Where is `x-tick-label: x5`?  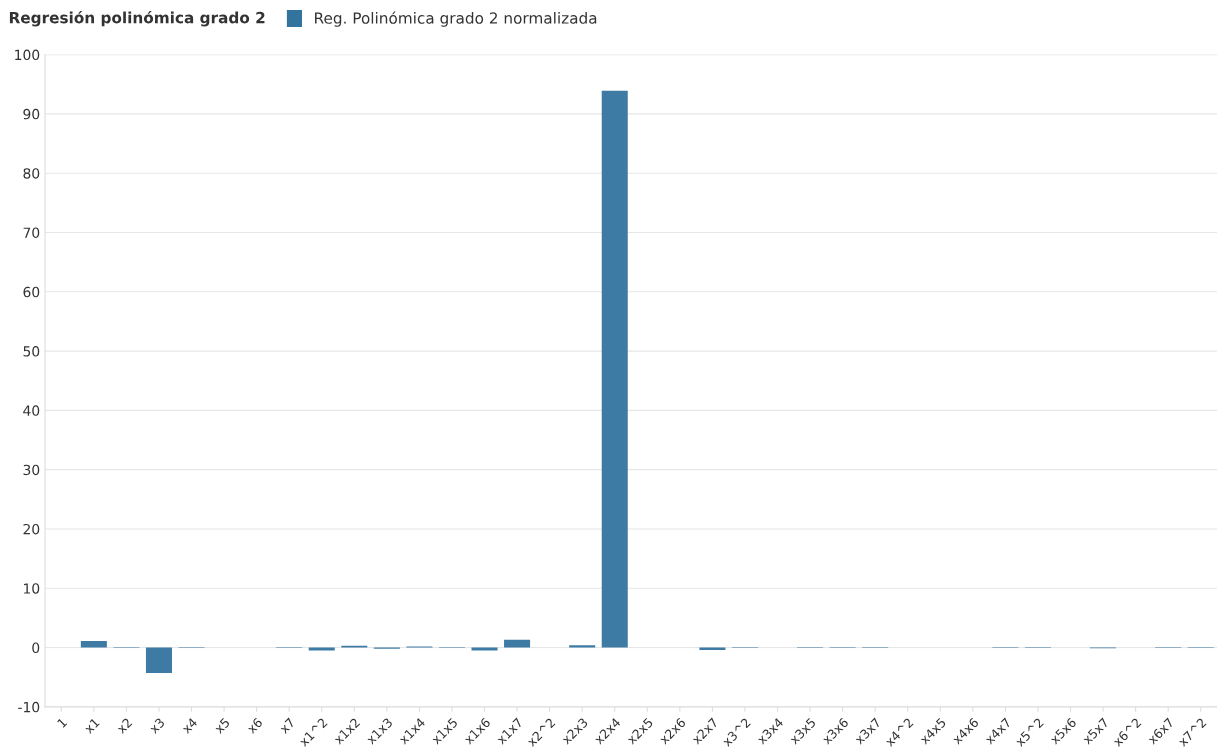
x-tick-label: x5 is located at coordinates (222, 726).